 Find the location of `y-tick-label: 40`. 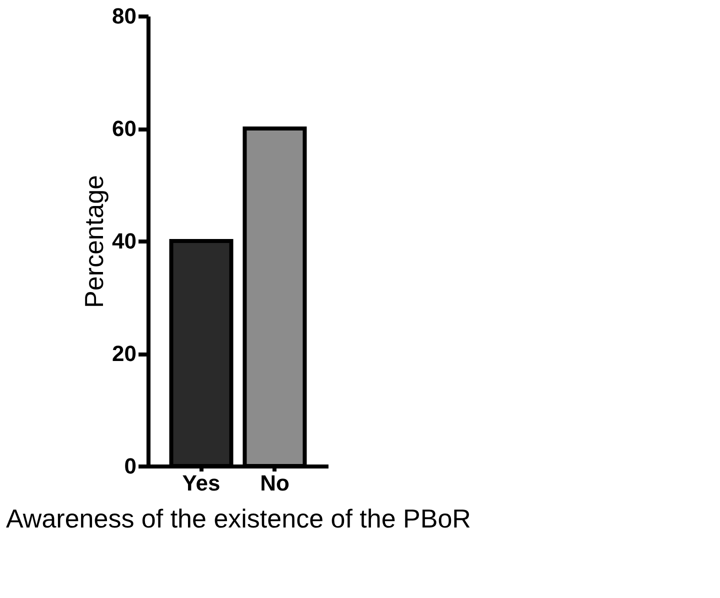

y-tick-label: 40 is located at coordinates (124, 241).